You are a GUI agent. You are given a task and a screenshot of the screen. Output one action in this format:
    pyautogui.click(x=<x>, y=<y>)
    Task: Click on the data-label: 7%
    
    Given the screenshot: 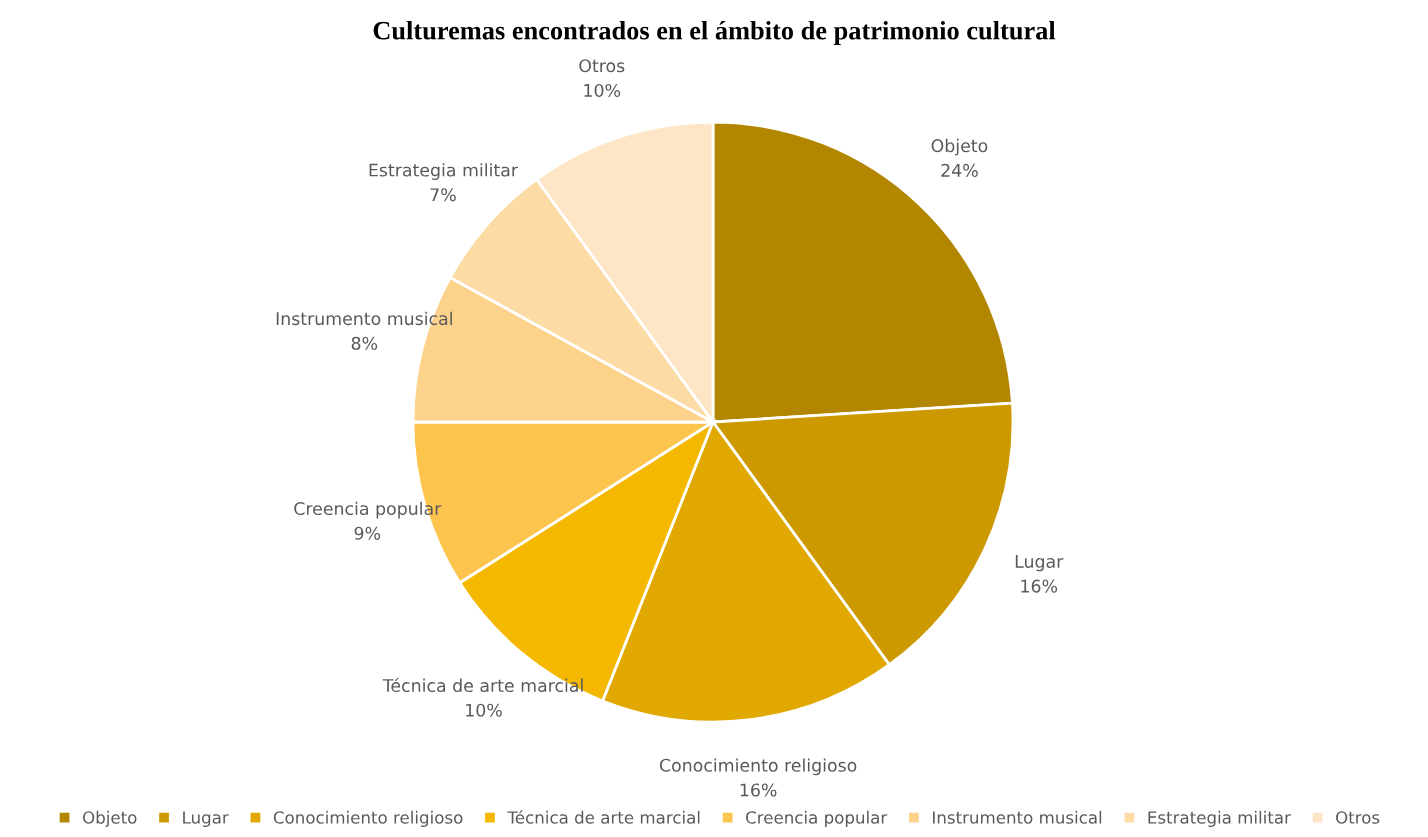 What is the action you would take?
    pyautogui.click(x=443, y=195)
    